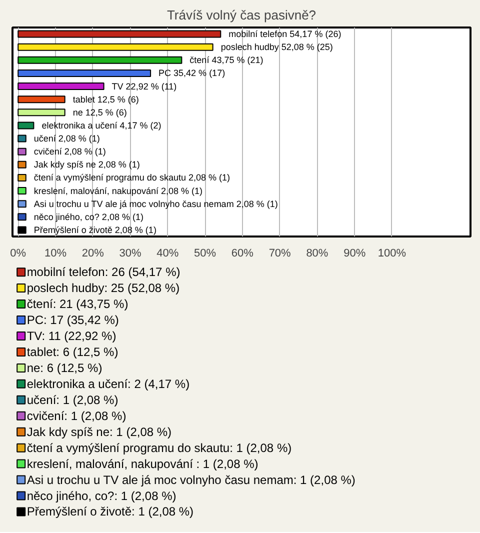  I want to click on data-label: čtení a vymýšlení programu do skautu 2,08 % (1), so click(132, 177).